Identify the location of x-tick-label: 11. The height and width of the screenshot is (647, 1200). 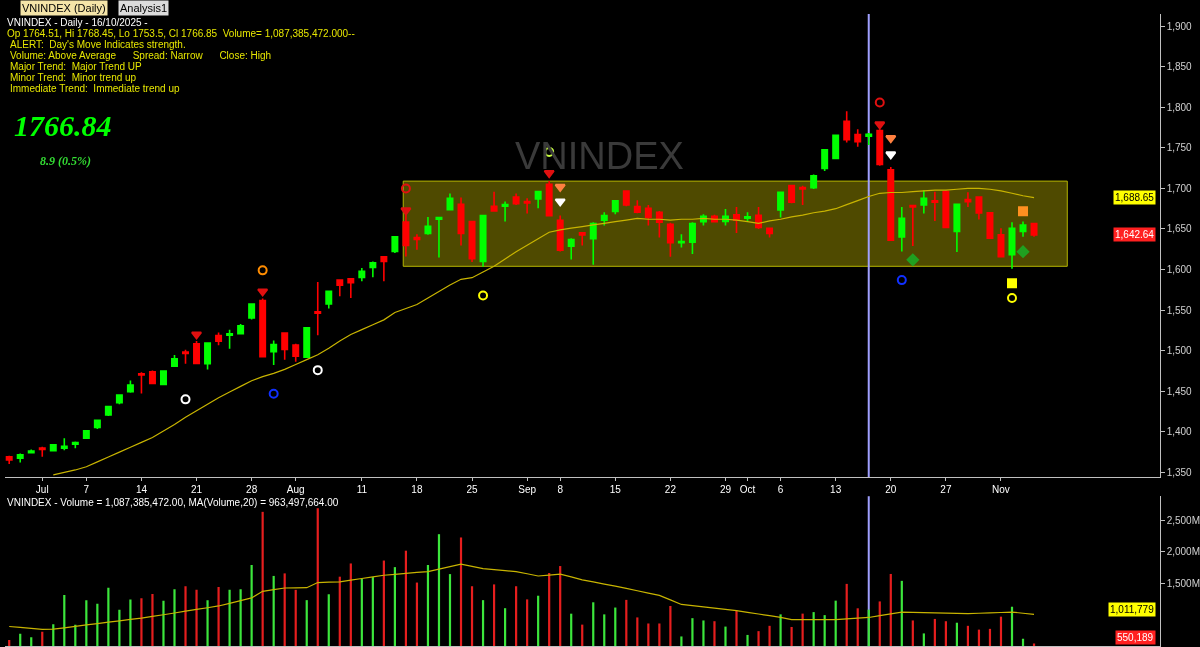
(362, 490).